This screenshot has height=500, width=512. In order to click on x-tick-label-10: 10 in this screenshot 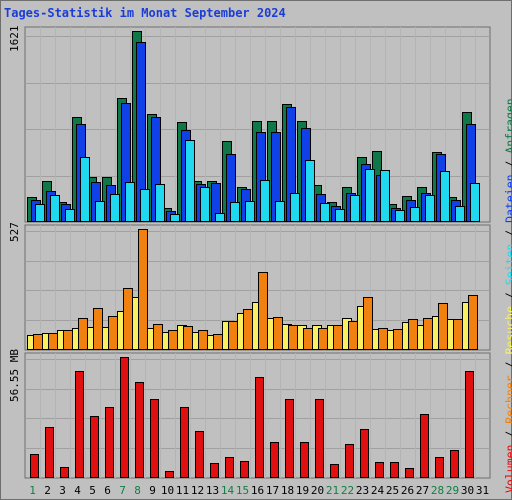, I will do `click(167, 490)`.